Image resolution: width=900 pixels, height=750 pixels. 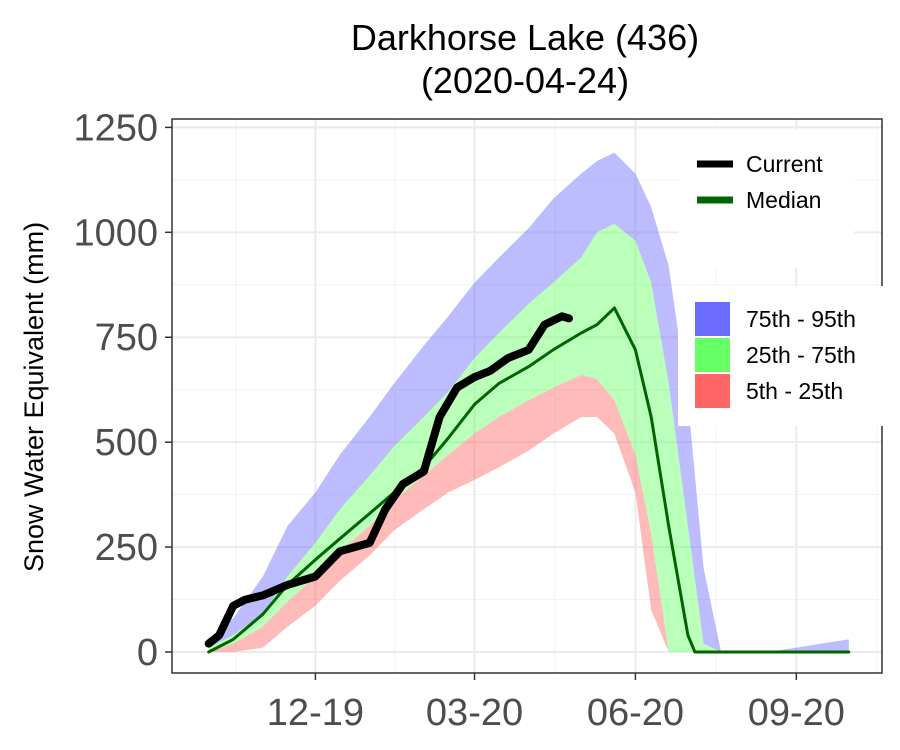 I want to click on legend-label-current: Current, so click(x=784, y=164).